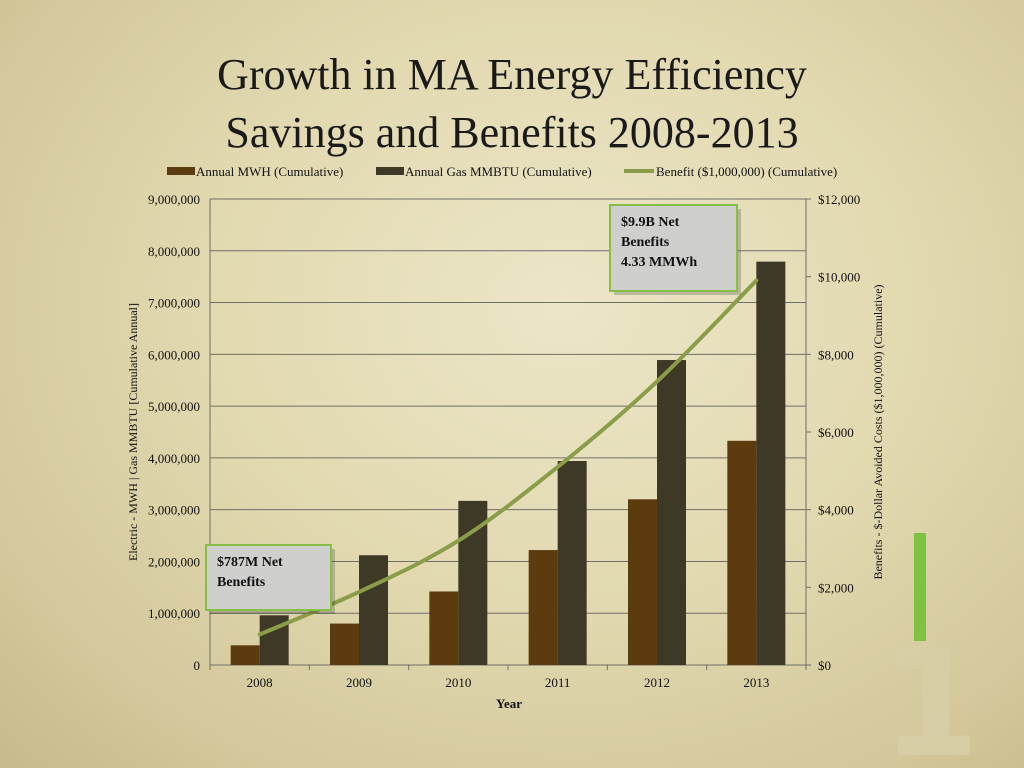 This screenshot has height=768, width=1024. I want to click on annotation-787m-text: Benefits, so click(241, 582).